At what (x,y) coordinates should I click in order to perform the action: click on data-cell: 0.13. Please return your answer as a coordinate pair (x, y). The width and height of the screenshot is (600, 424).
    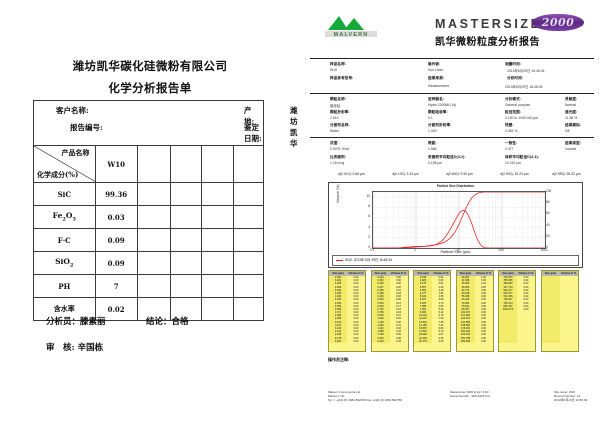
    Looking at the image, I should click on (398, 303).